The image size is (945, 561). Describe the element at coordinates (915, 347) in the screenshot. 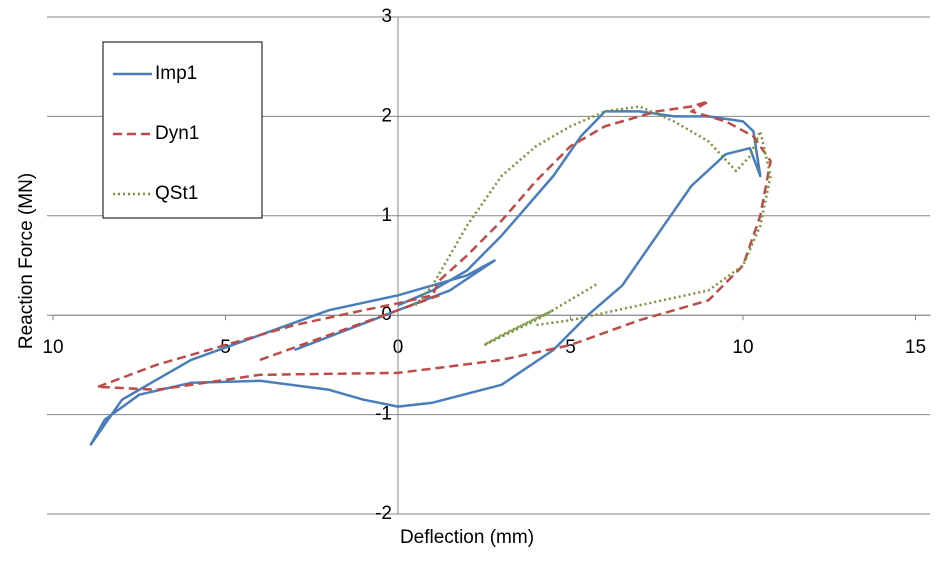

I see `x-tick-label: 15` at that location.